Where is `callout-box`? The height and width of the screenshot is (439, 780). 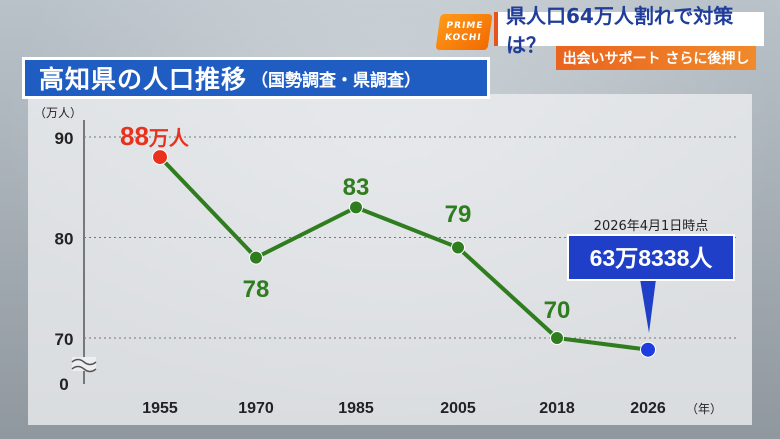
callout-box is located at coordinates (651, 257).